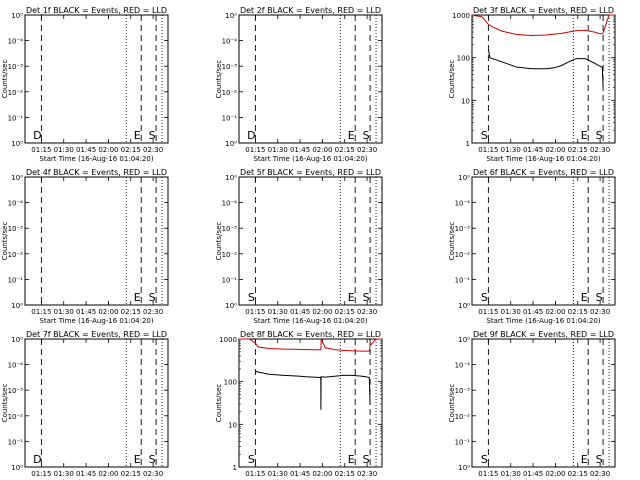 This screenshot has height=480, width=640. I want to click on panel-title: Det 9f BLACK = Events, RED = LLD, so click(543, 334).